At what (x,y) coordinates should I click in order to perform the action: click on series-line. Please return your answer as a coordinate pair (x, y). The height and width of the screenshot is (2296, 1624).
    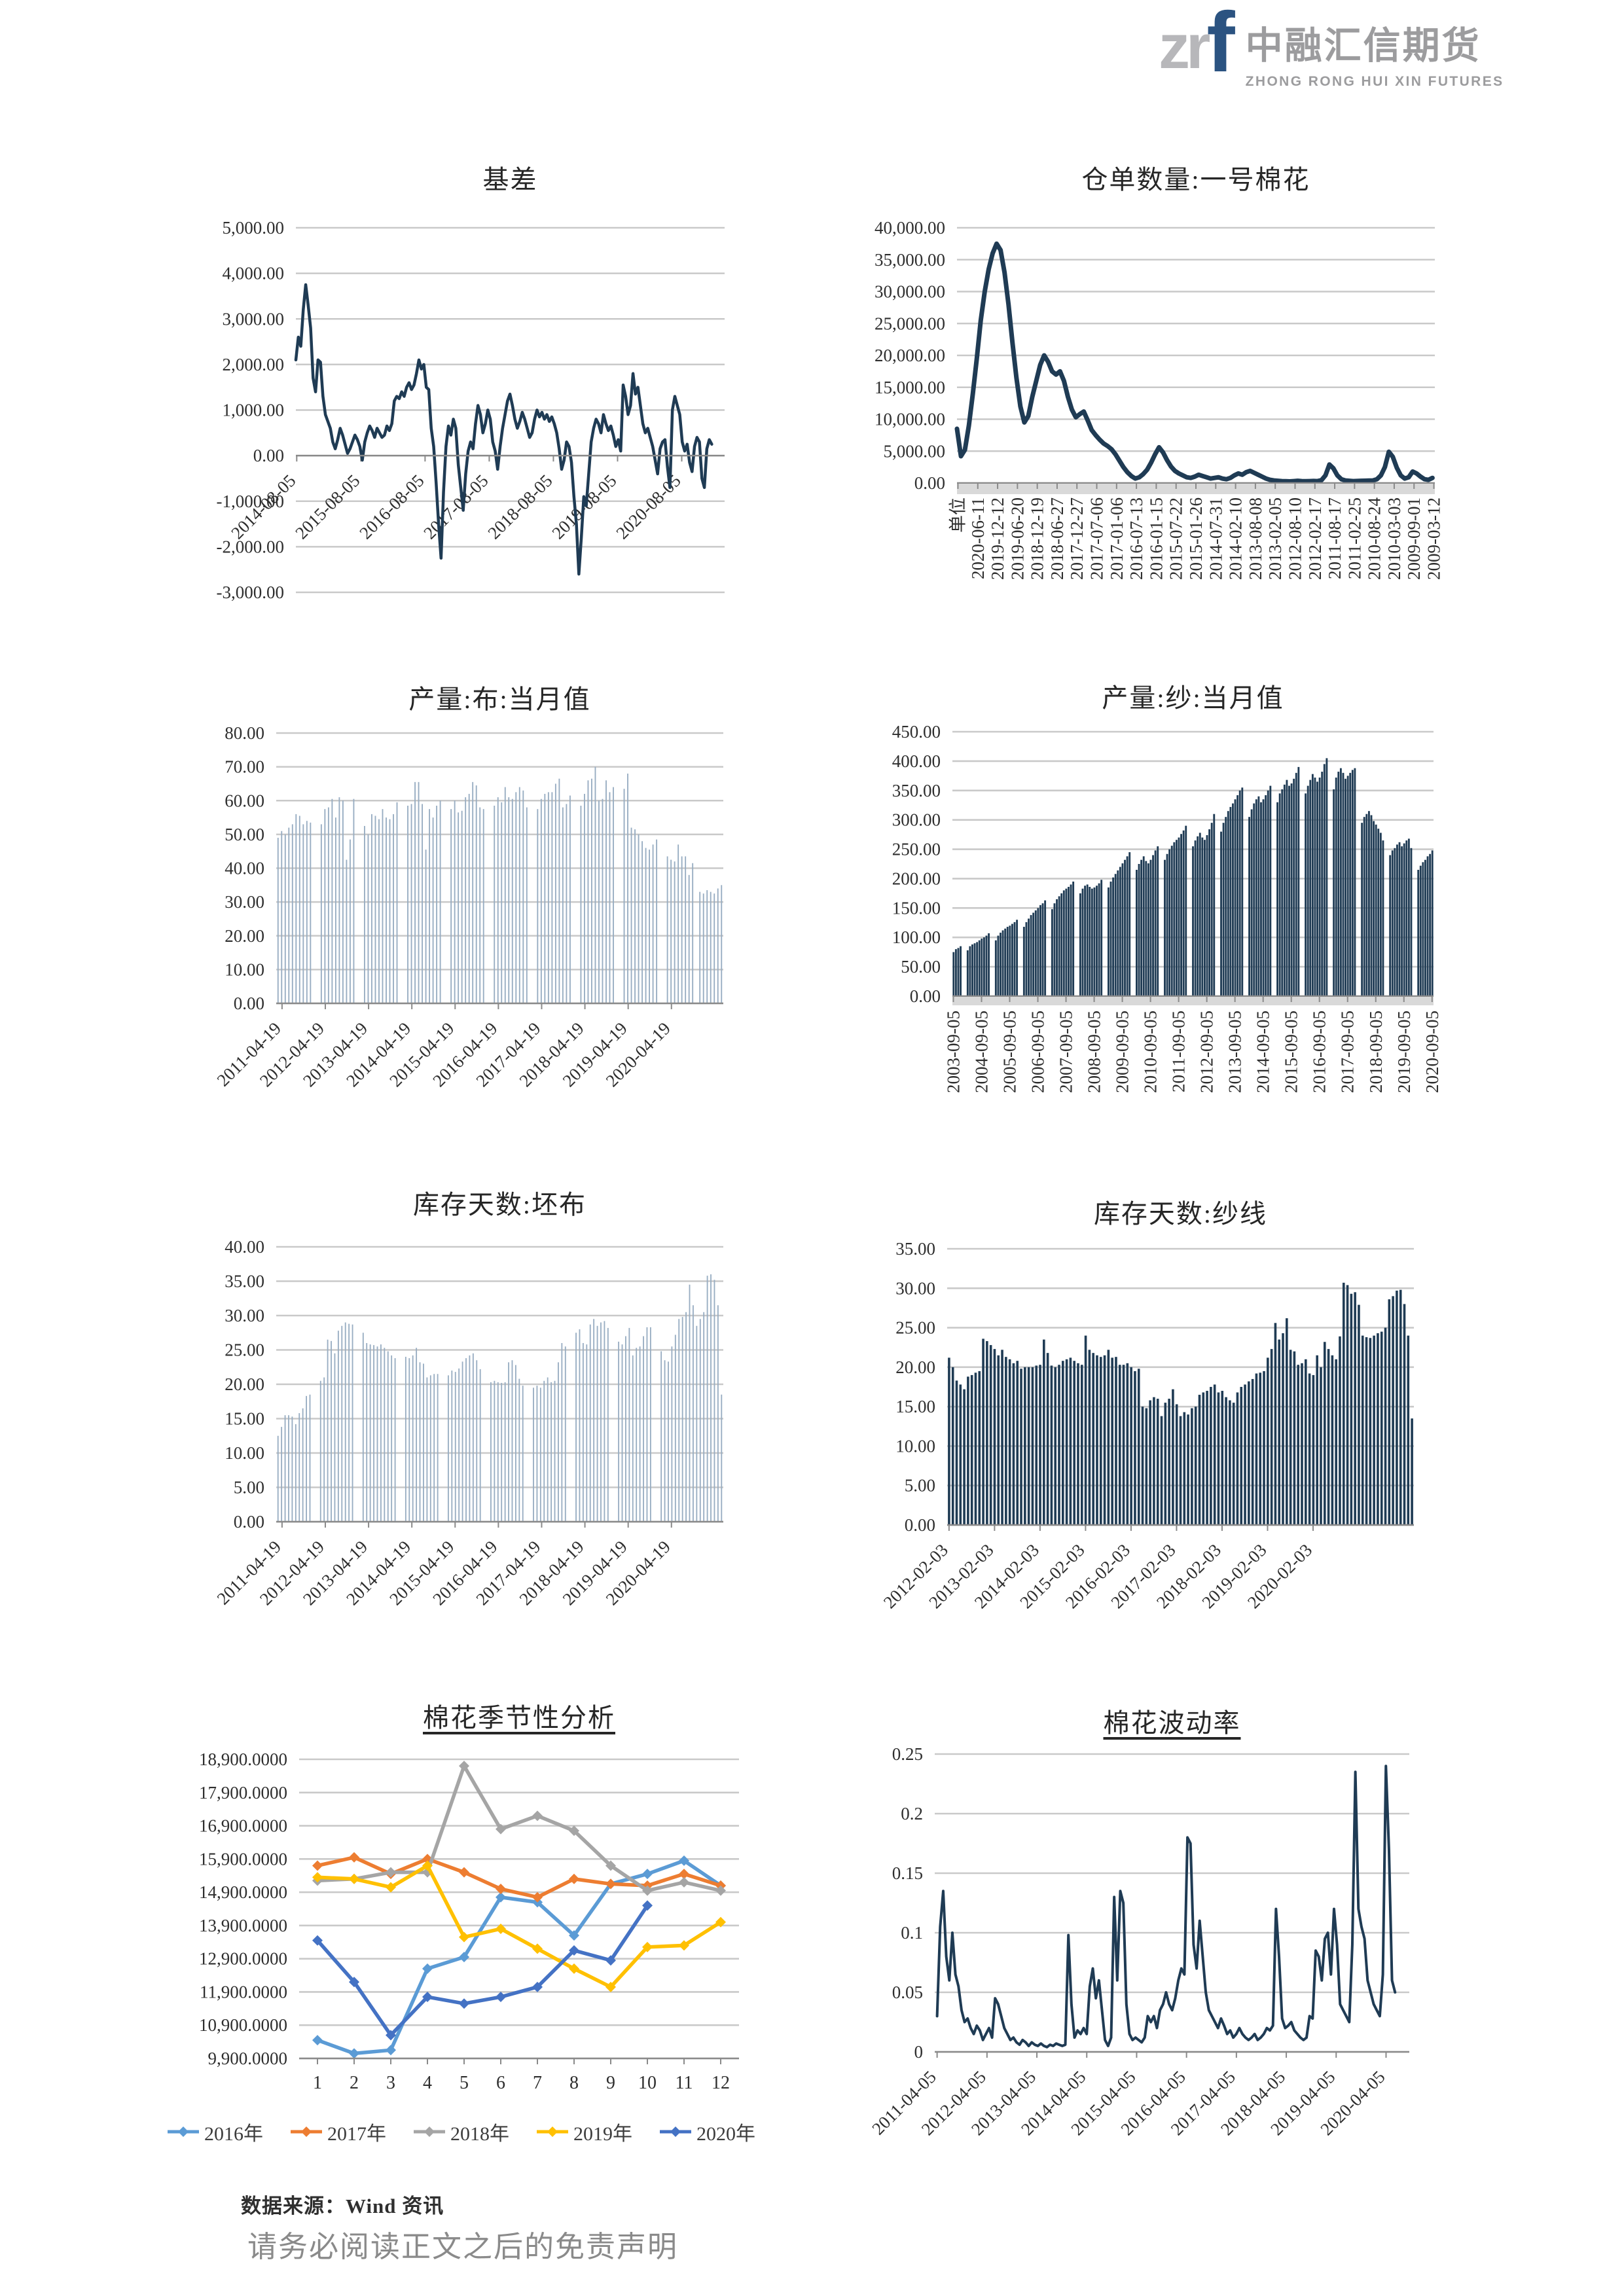
    Looking at the image, I should click on (519, 1877).